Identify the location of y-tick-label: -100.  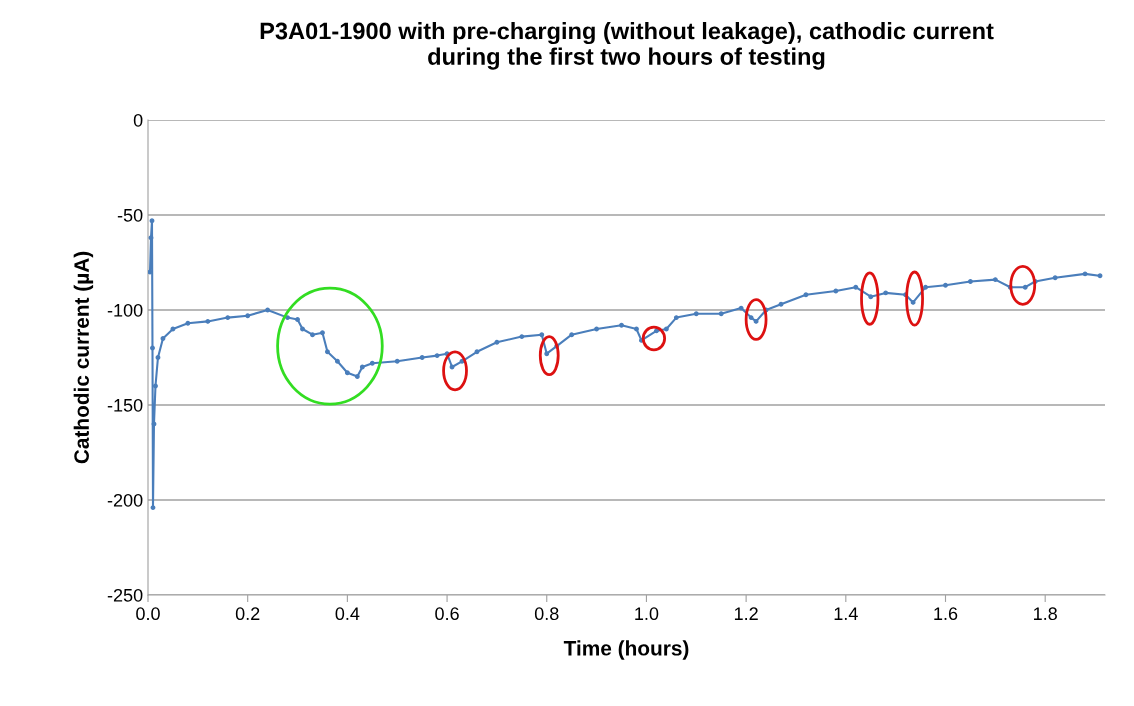
(125, 310).